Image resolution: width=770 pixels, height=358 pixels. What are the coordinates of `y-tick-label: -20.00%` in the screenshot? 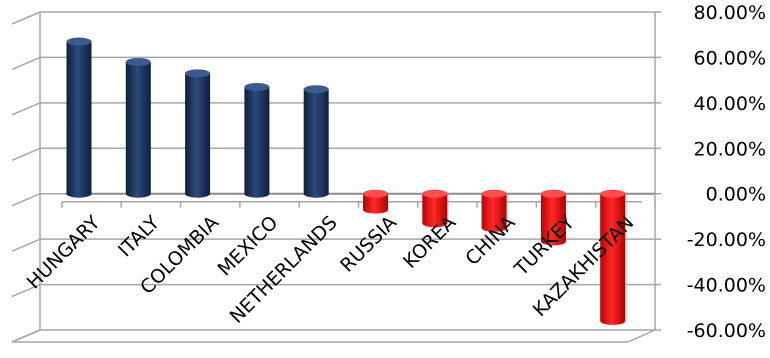 It's located at (726, 240).